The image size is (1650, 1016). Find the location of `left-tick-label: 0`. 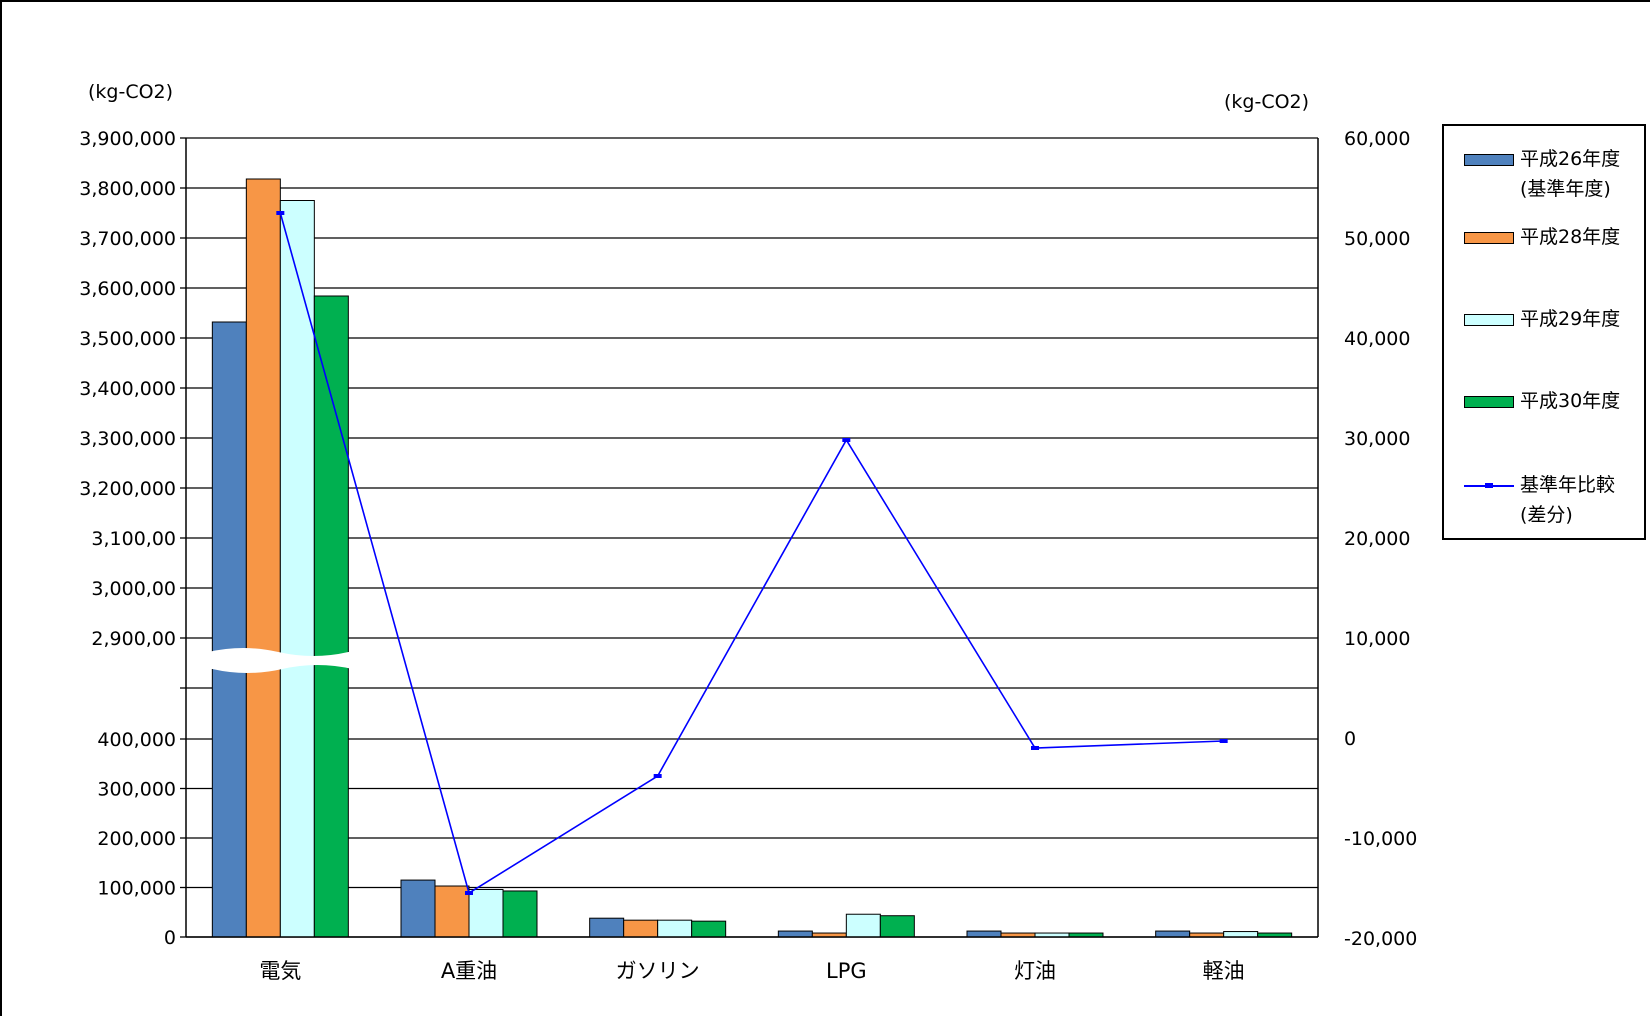

left-tick-label: 0 is located at coordinates (170, 938).